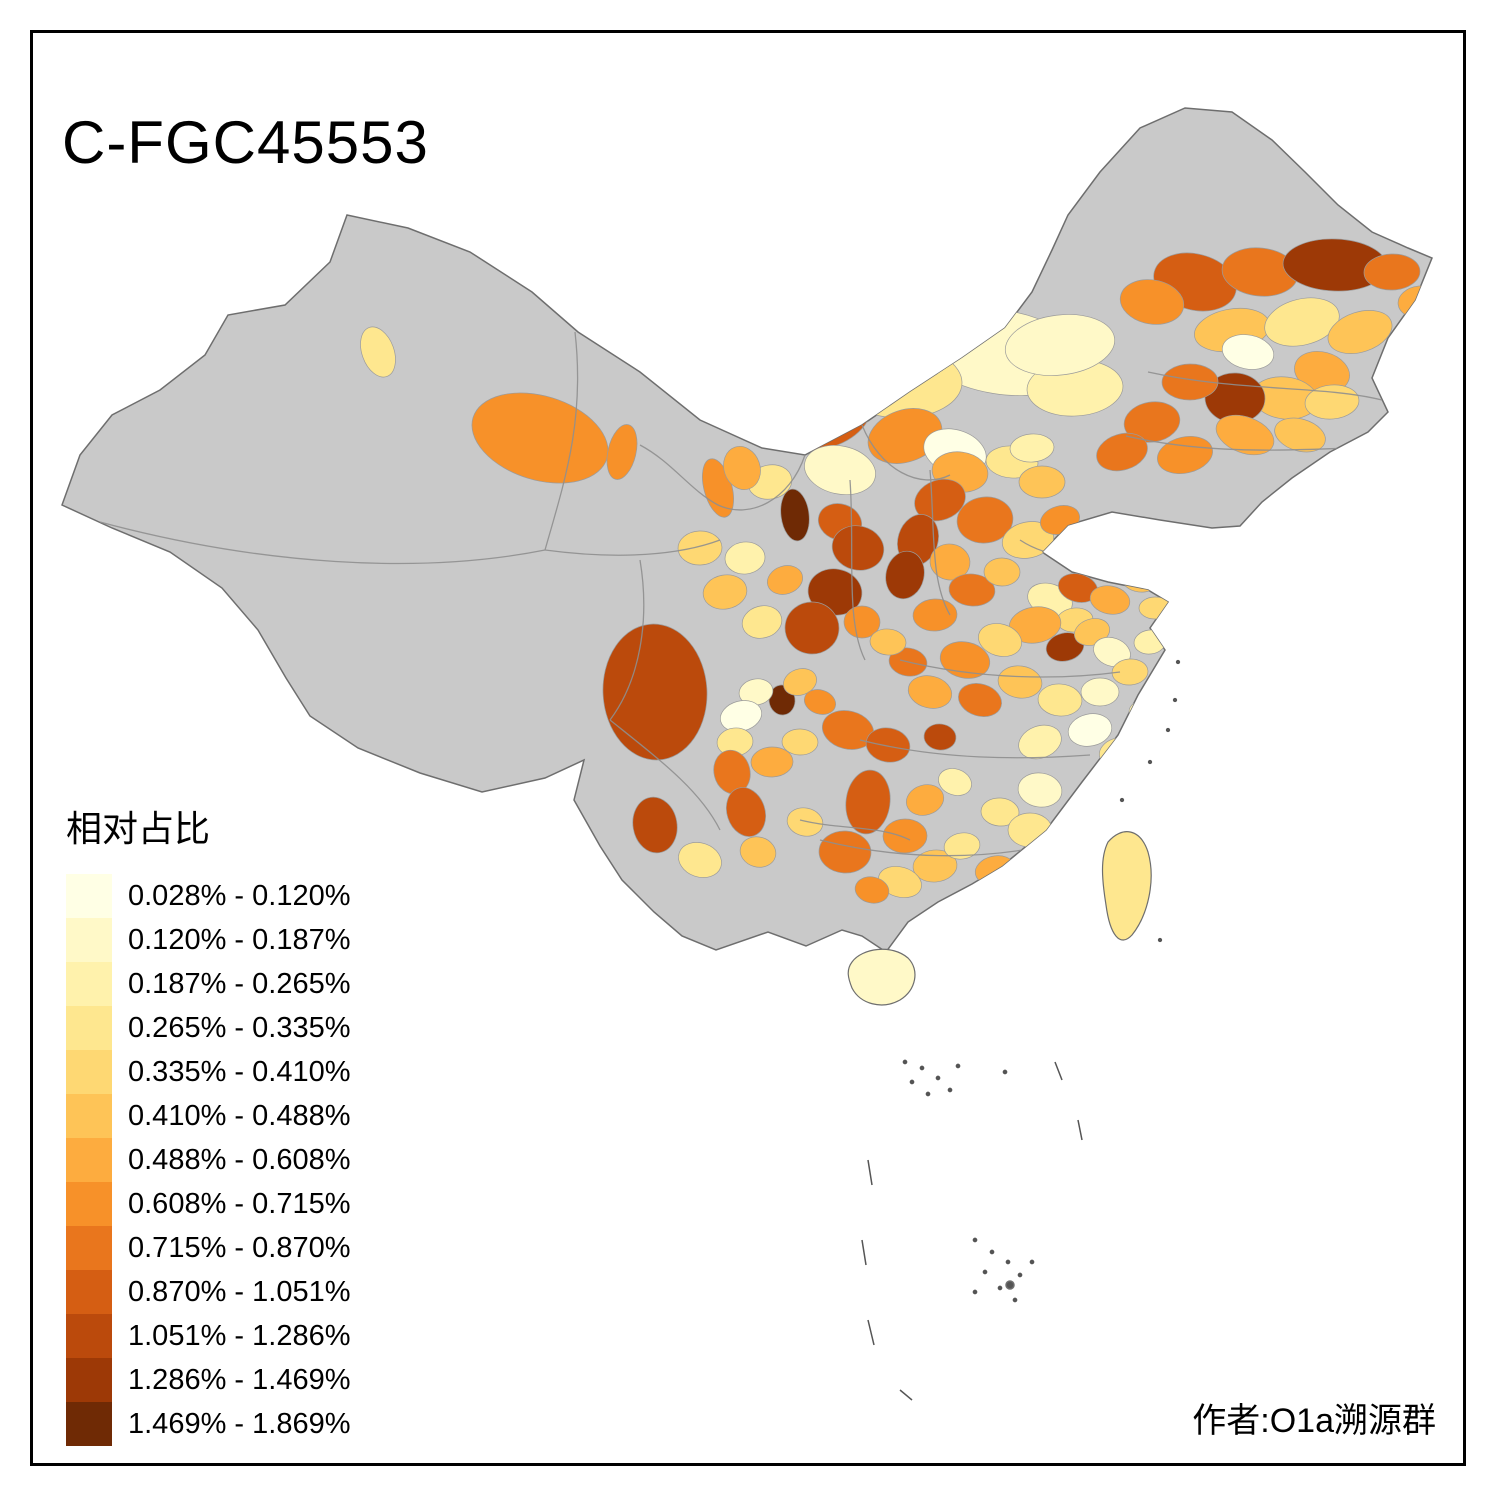 The height and width of the screenshot is (1500, 1500). Describe the element at coordinates (239, 1335) in the screenshot. I see `legend-label: 1.051% - 1.286%` at that location.